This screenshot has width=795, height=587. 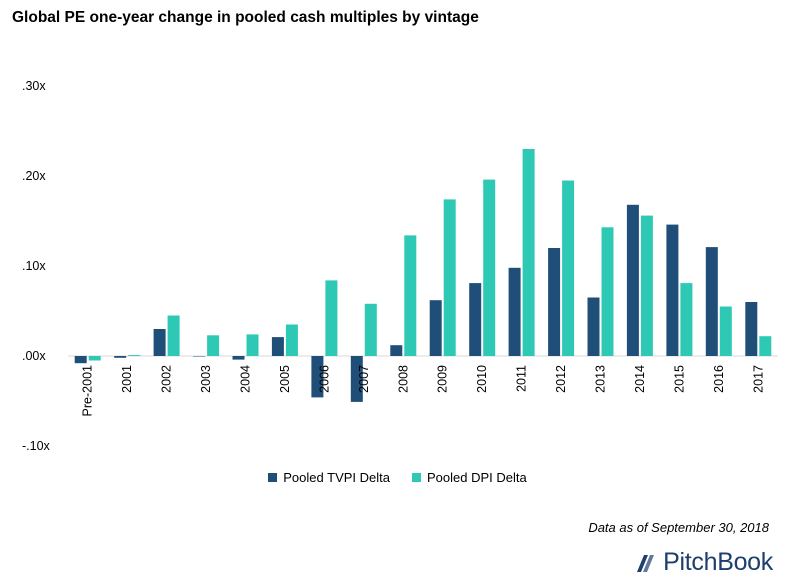 What do you see at coordinates (246, 379) in the screenshot?
I see `x-tick-label: 2004` at bounding box center [246, 379].